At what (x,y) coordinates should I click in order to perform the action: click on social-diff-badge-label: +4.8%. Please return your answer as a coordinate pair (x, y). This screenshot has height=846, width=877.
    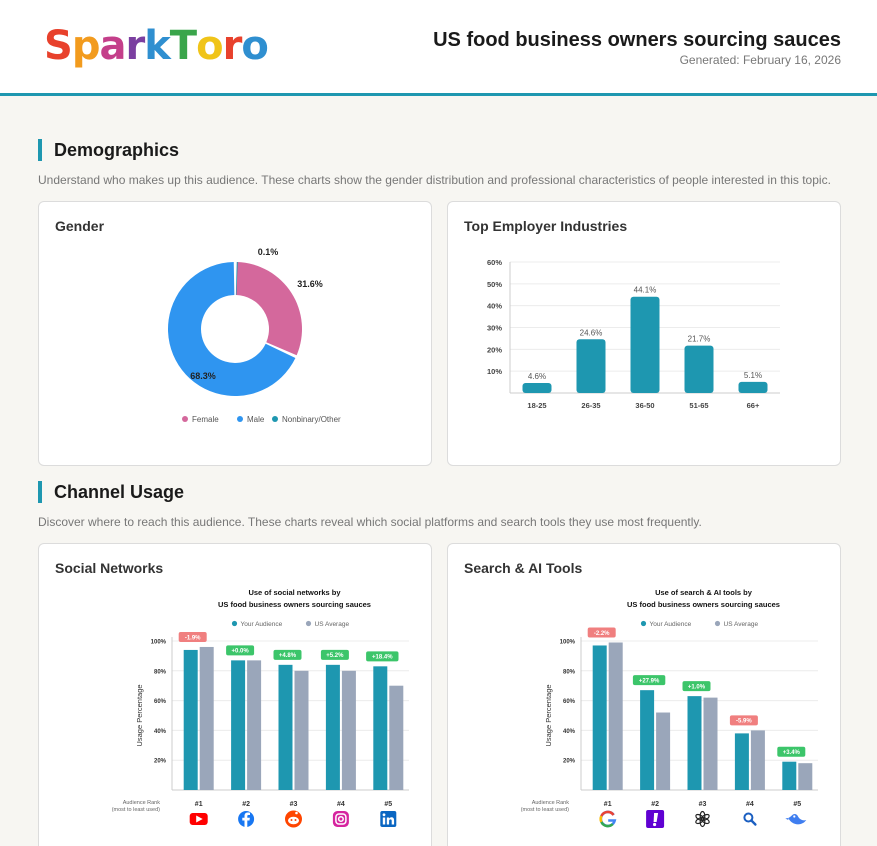
    Looking at the image, I should click on (288, 656).